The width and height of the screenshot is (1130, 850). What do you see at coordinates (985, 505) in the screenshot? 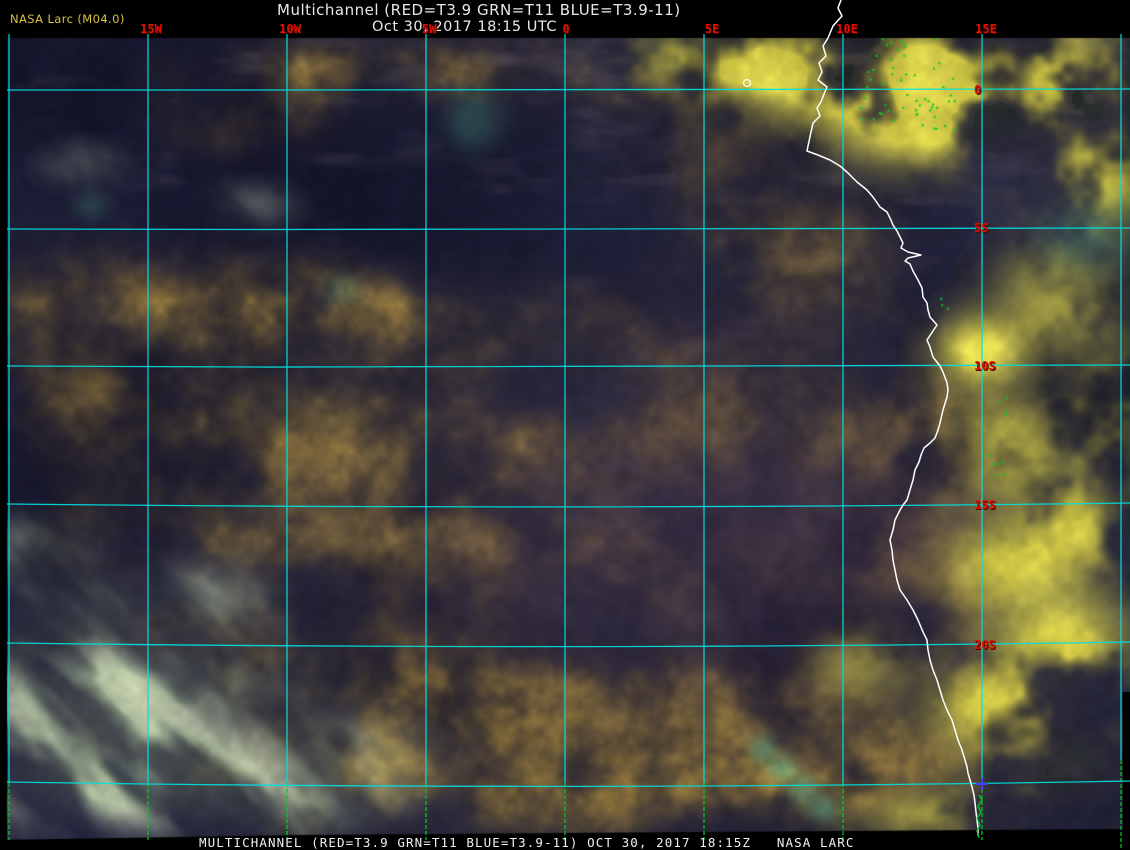
I see `lat-label: 15S` at bounding box center [985, 505].